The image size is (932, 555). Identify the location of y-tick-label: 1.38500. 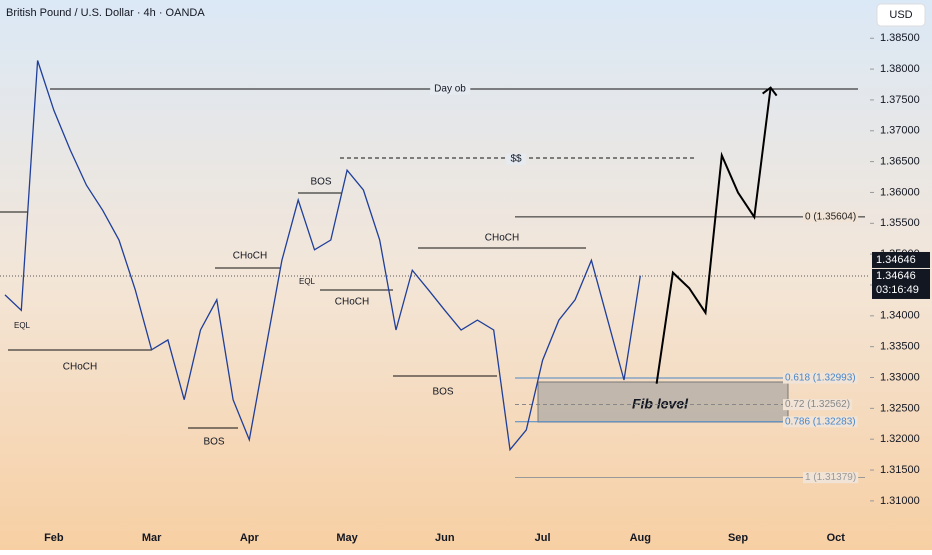
(900, 38).